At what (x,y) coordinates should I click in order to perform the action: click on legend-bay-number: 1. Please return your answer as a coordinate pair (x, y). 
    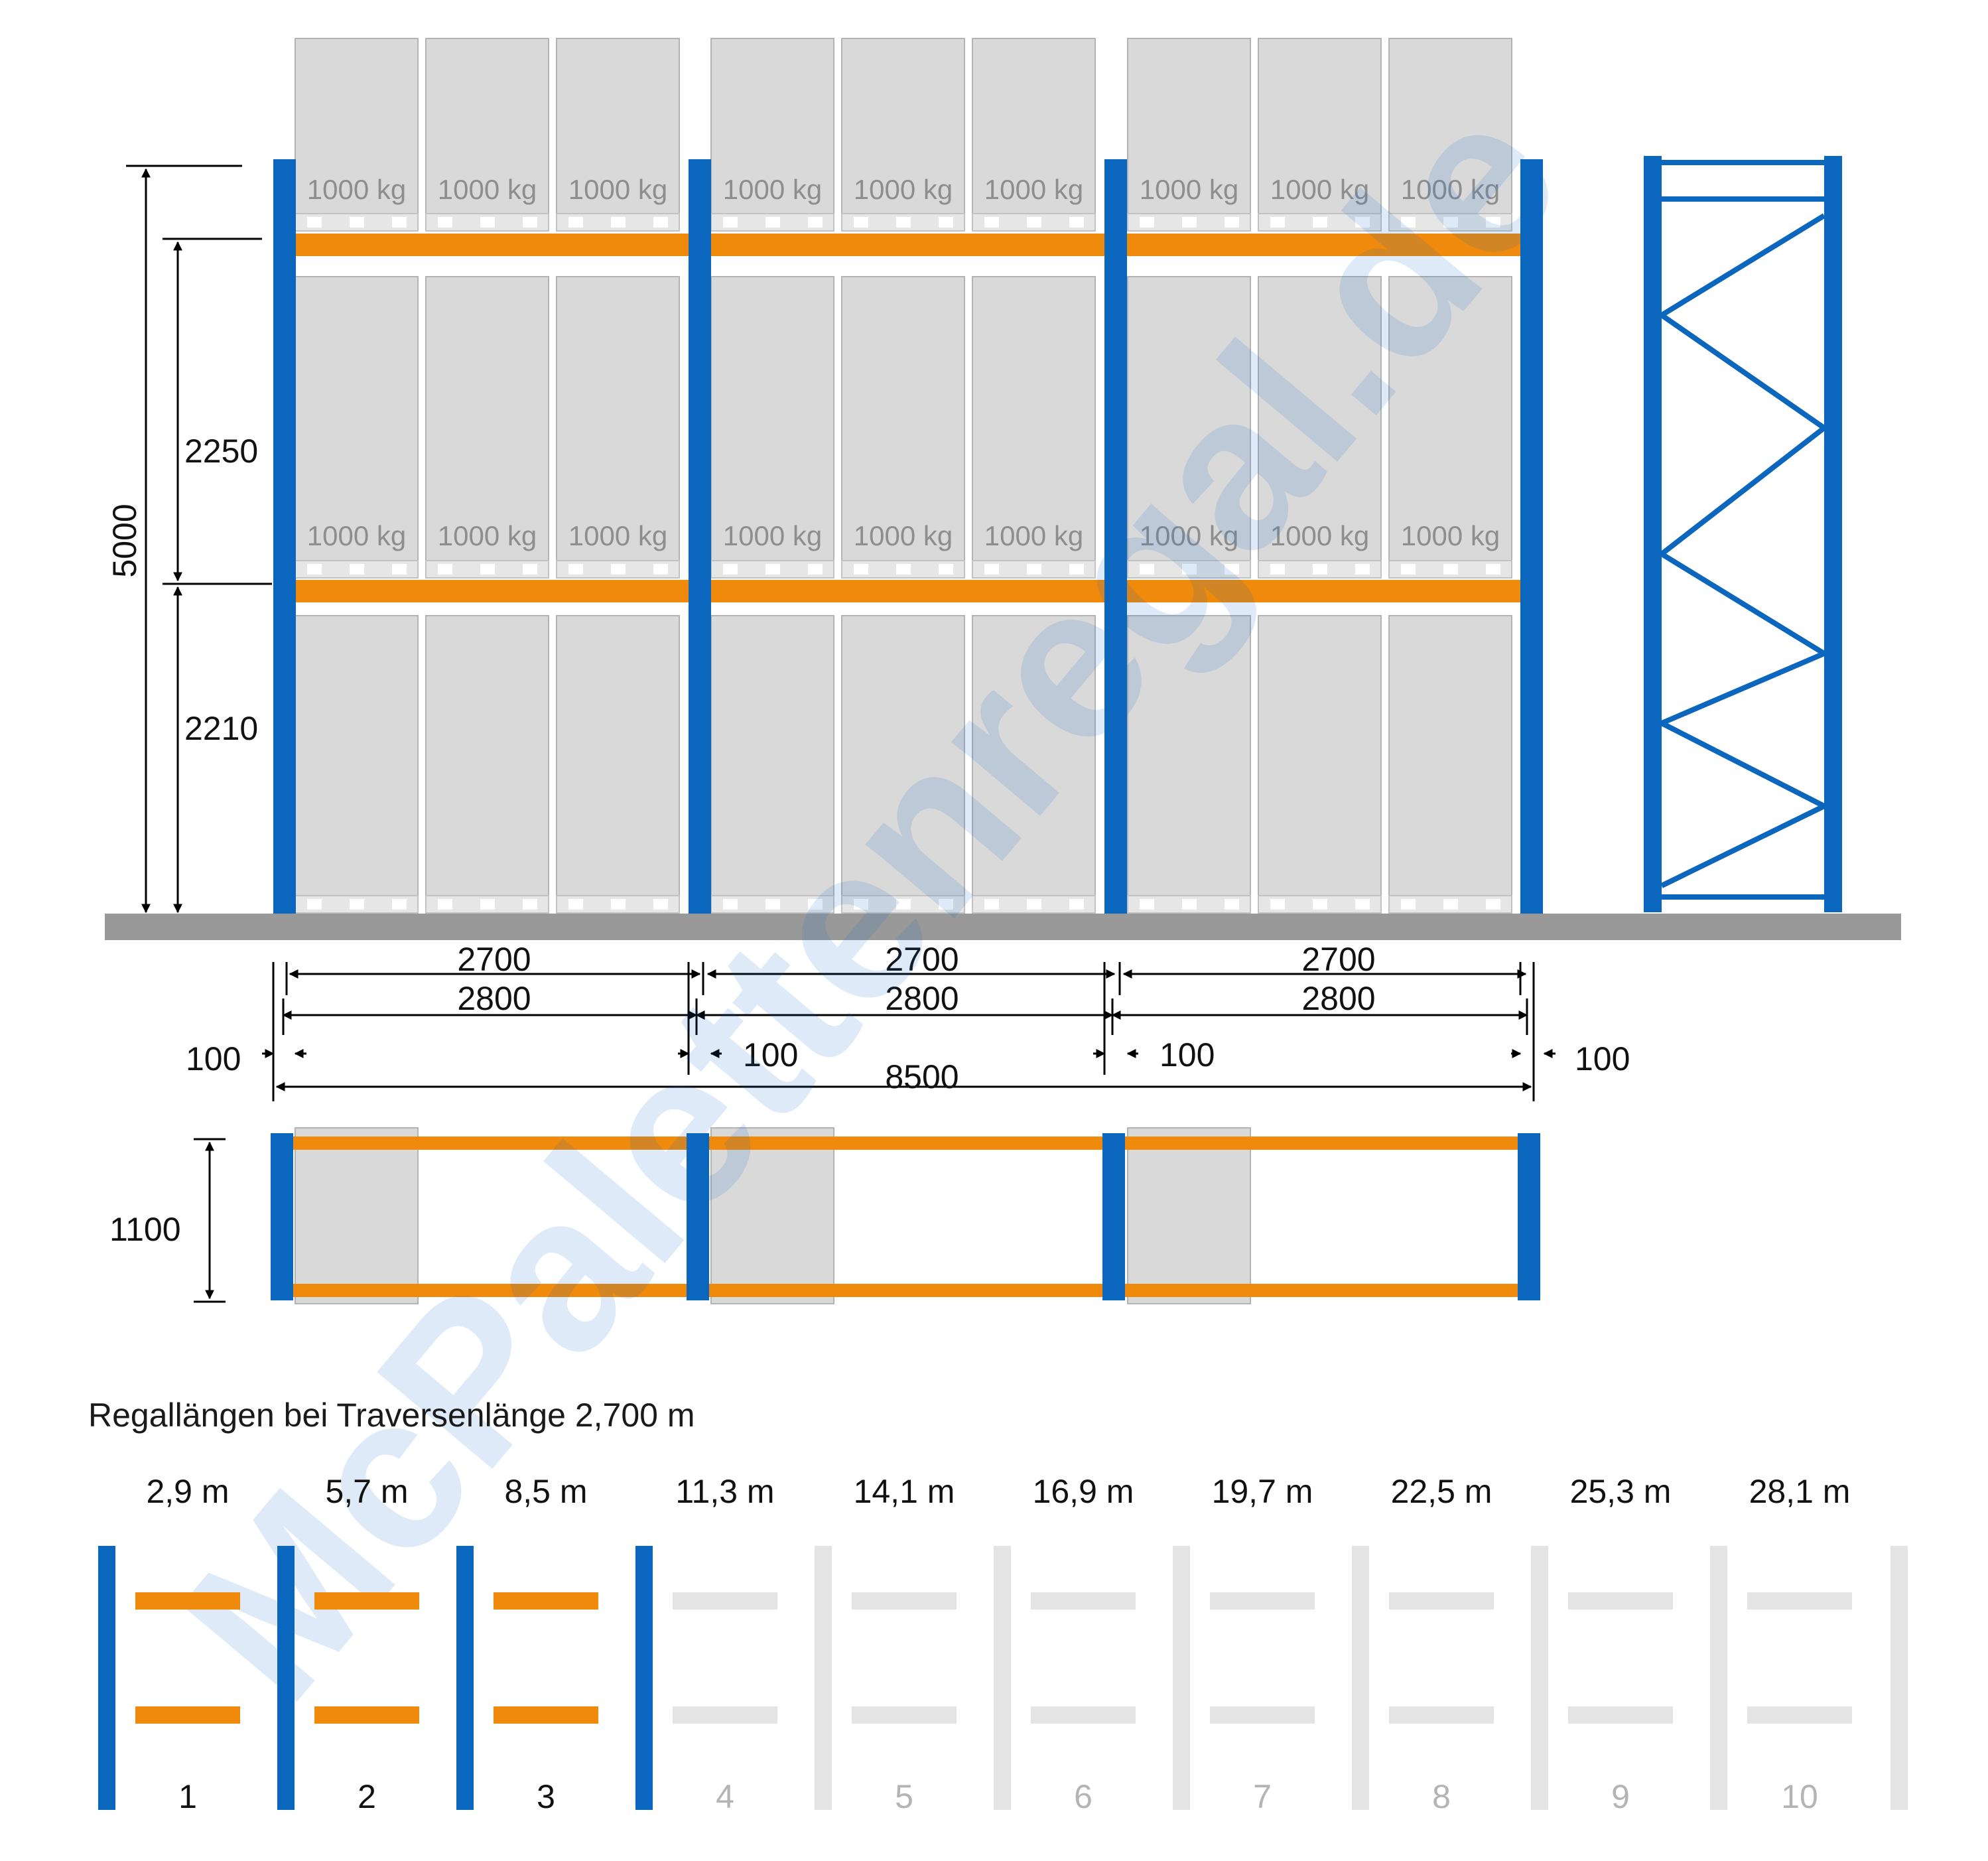
    Looking at the image, I should click on (187, 1796).